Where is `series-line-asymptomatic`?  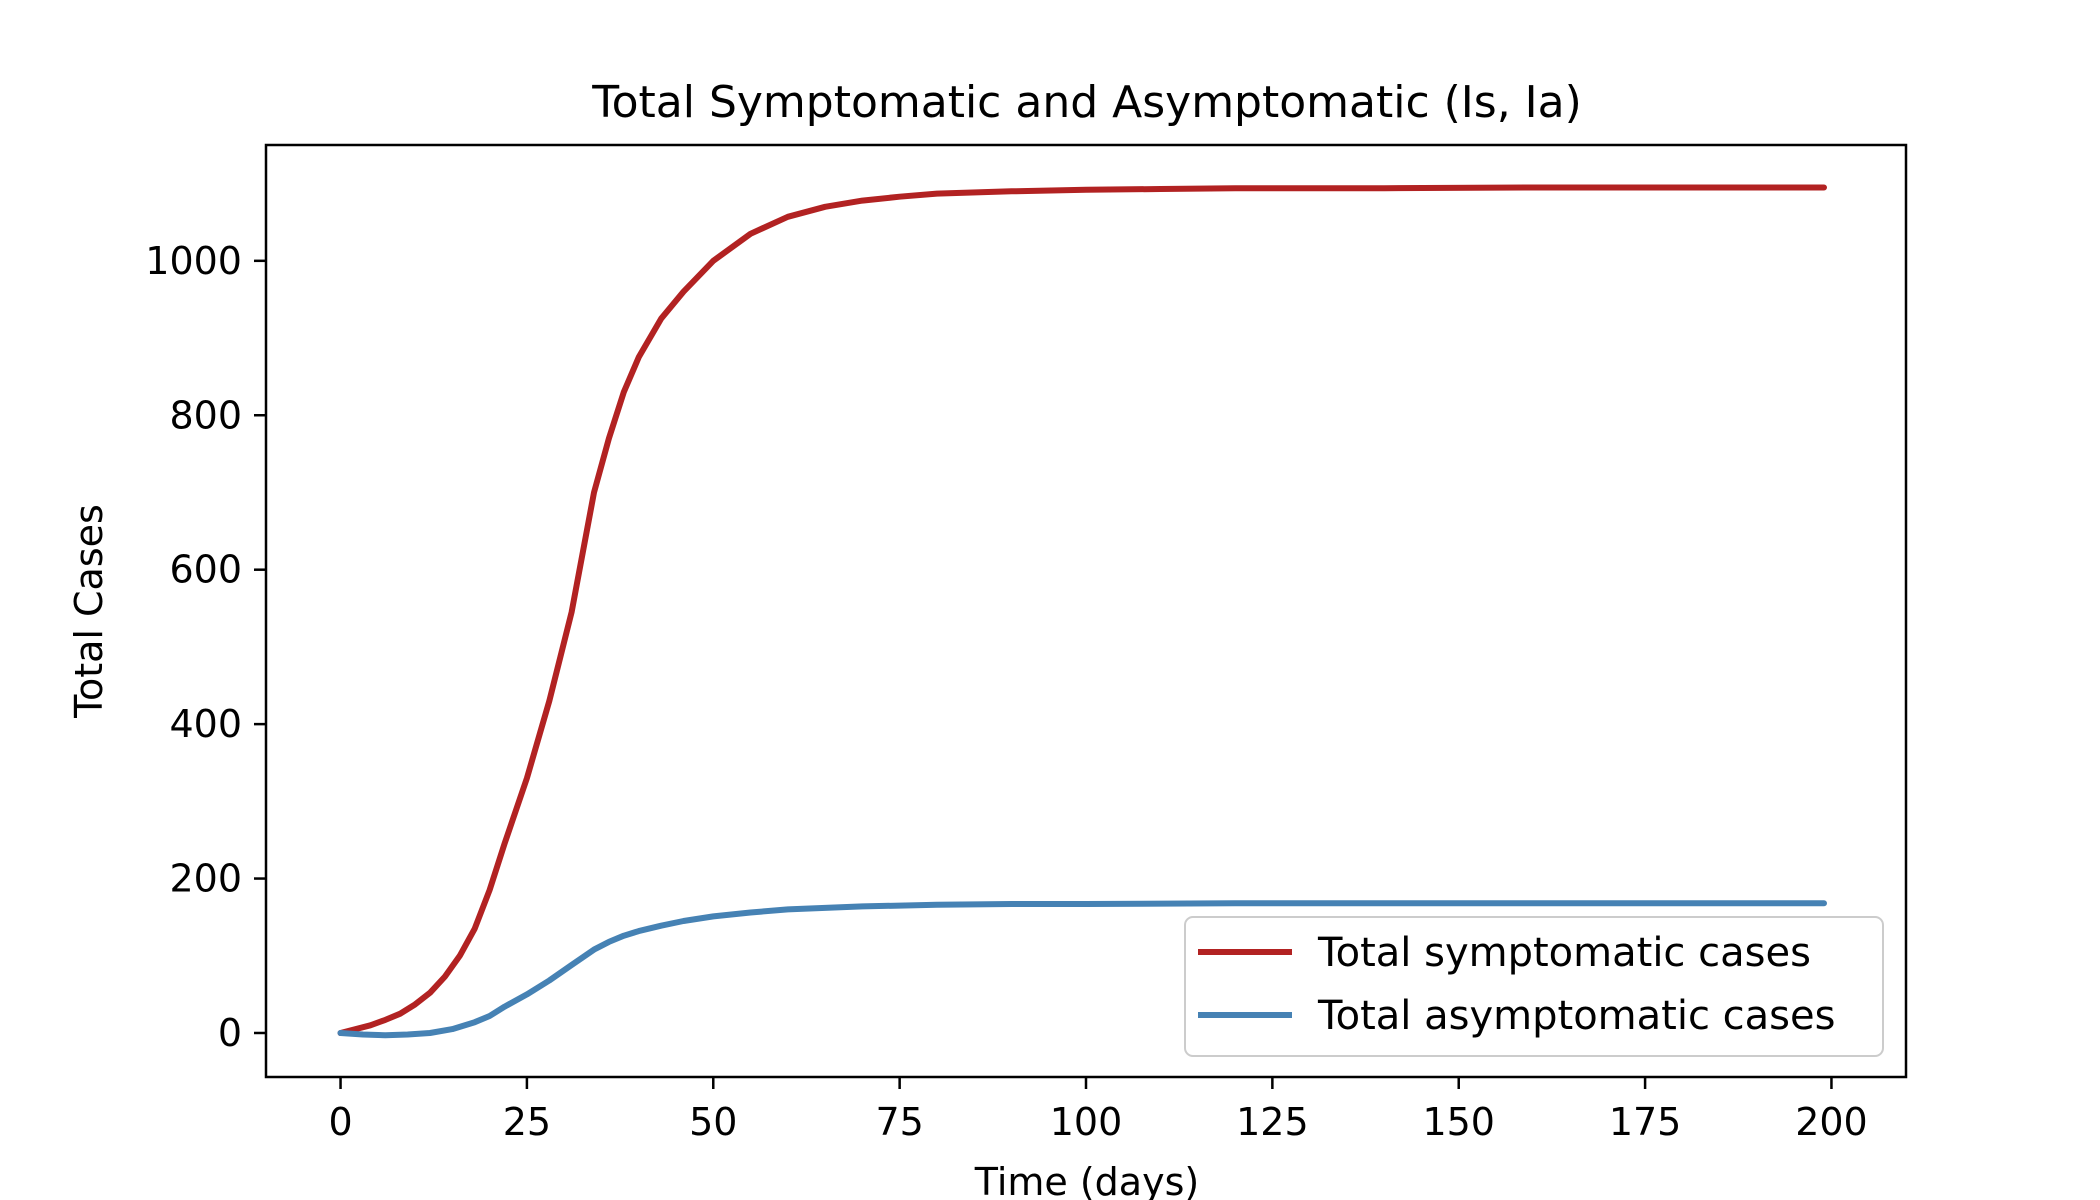
series-line-asymptomatic is located at coordinates (1082, 969).